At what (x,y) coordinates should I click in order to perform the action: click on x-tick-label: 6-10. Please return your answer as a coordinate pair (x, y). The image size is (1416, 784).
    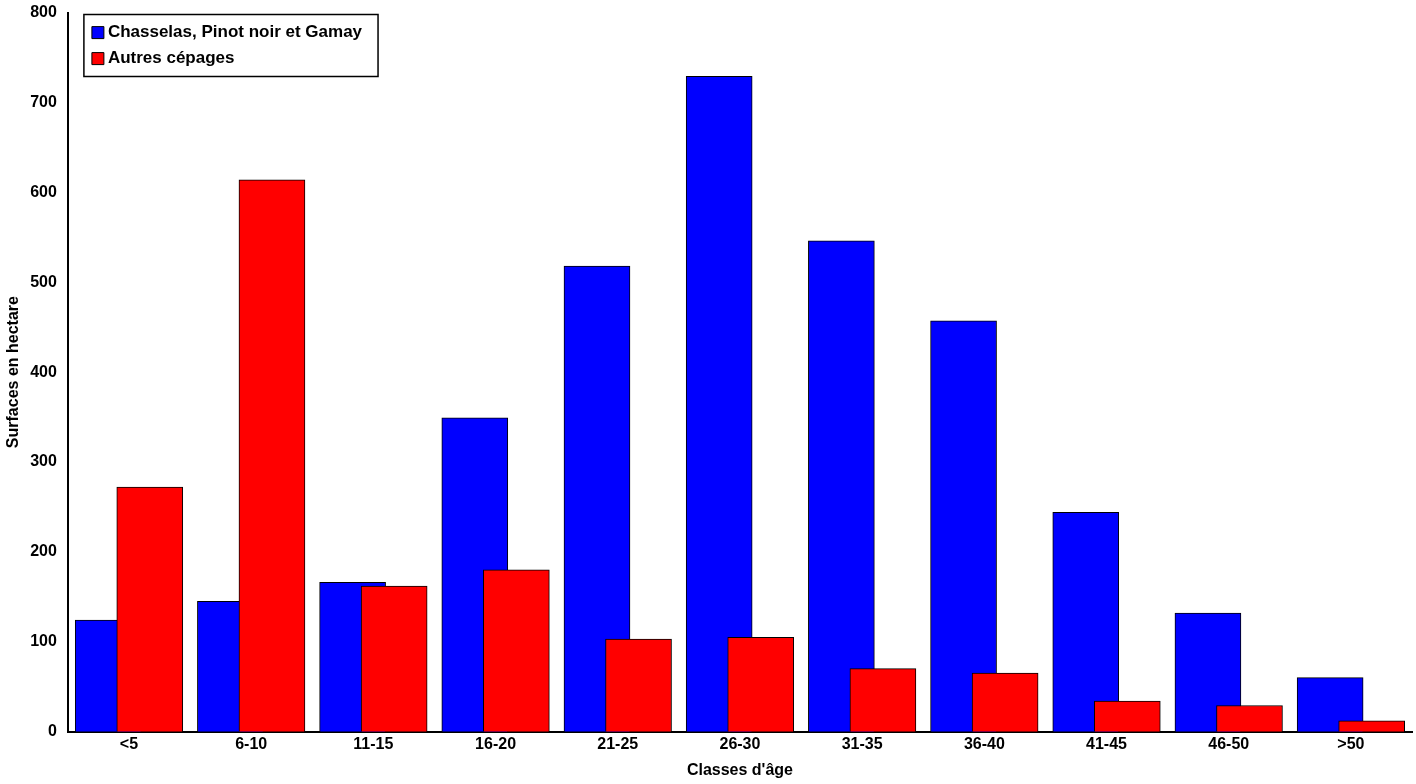
    Looking at the image, I should click on (251, 743).